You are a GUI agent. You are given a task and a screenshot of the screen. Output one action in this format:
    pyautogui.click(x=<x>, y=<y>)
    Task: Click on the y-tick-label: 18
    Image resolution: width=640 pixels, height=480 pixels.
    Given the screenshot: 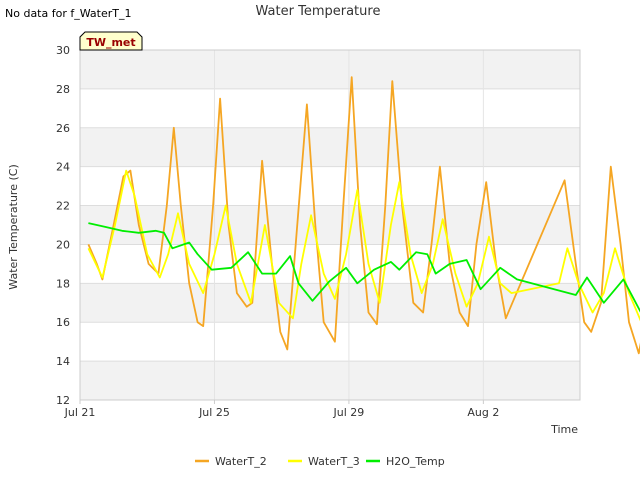 What is the action you would take?
    pyautogui.click(x=63, y=283)
    